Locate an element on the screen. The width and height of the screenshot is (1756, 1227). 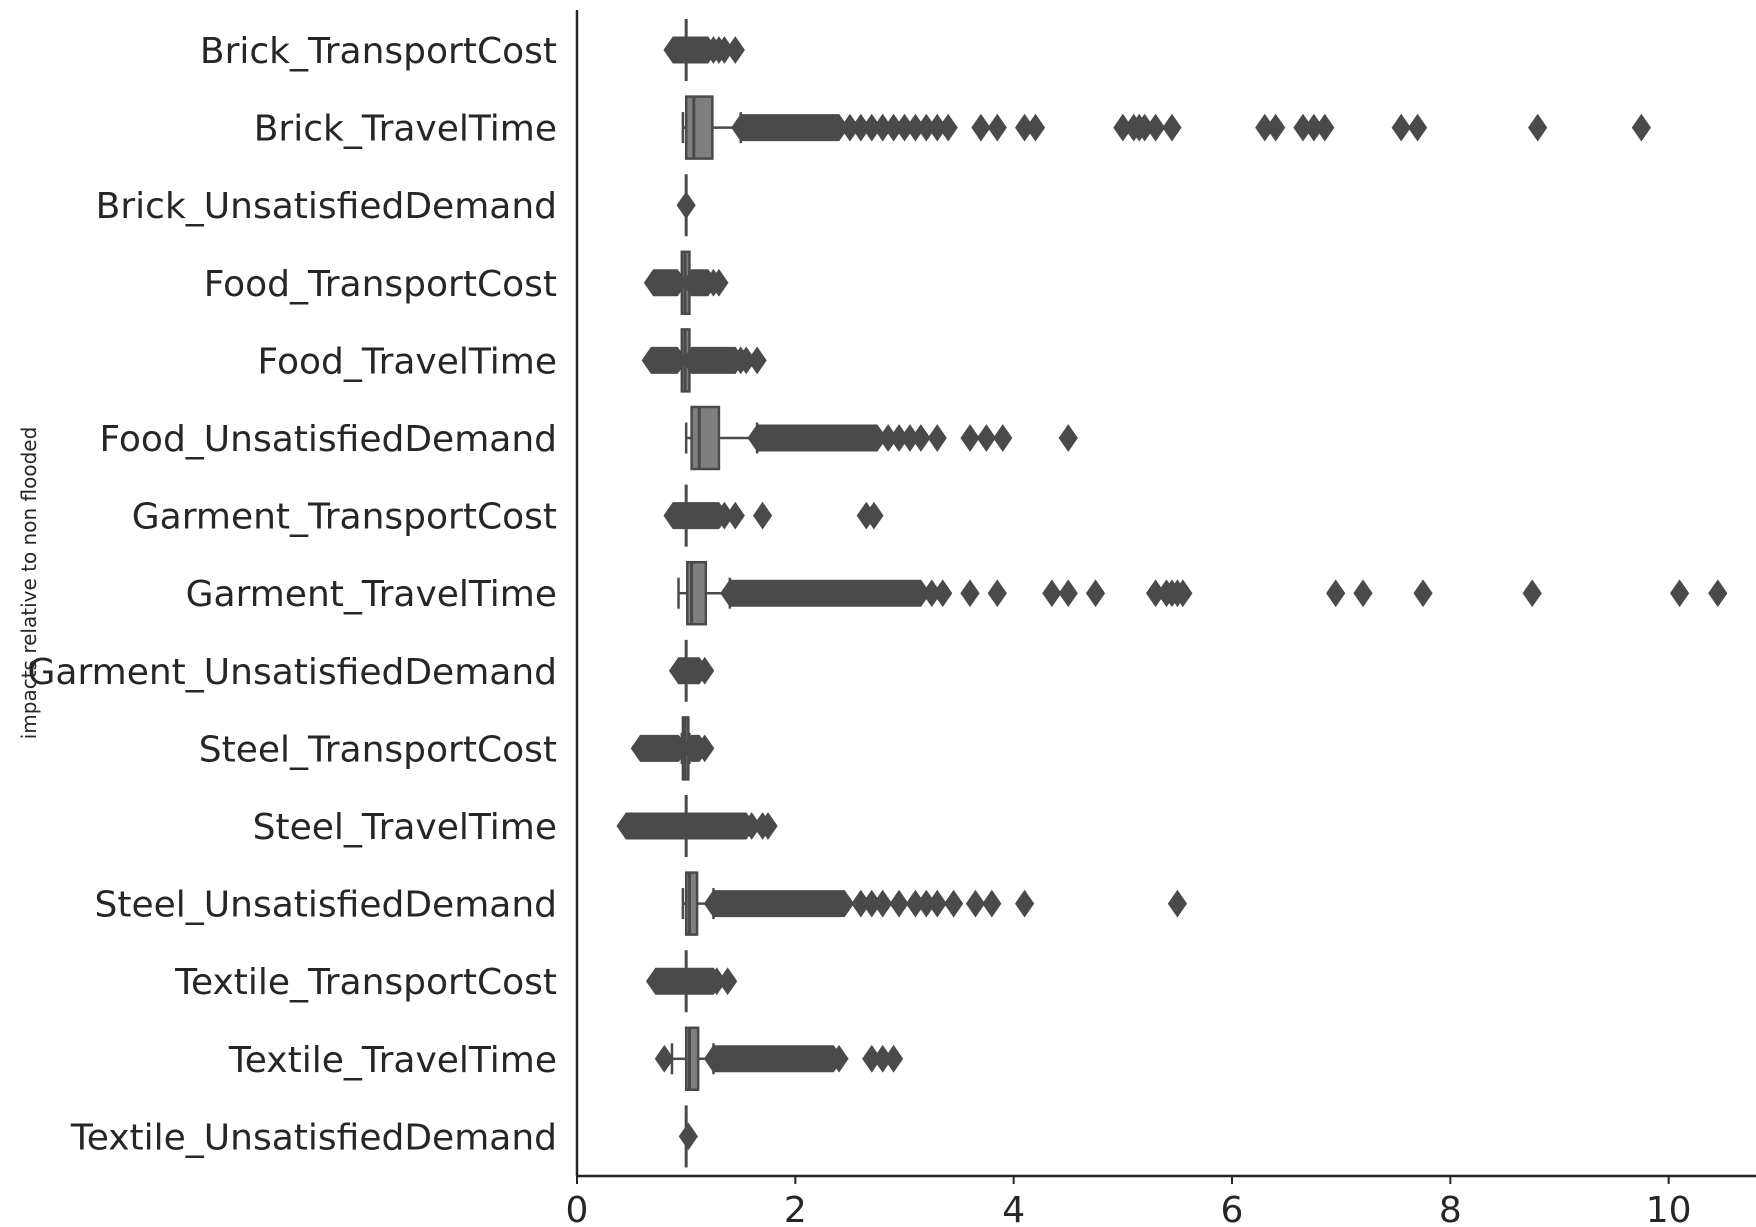
x-tick-label: 0 is located at coordinates (577, 1208).